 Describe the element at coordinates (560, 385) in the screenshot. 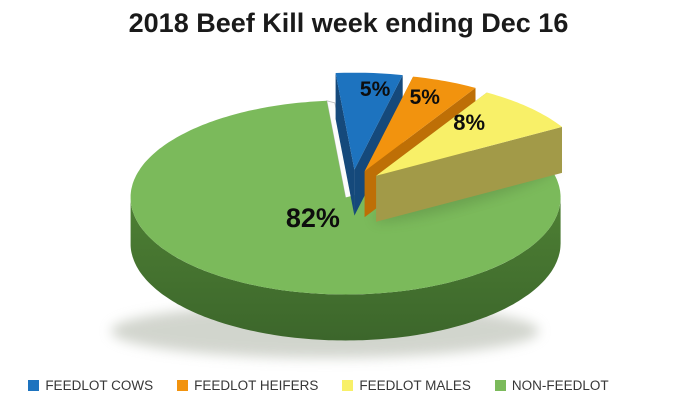

I see `legend-label: NON-FEEDLOT` at that location.